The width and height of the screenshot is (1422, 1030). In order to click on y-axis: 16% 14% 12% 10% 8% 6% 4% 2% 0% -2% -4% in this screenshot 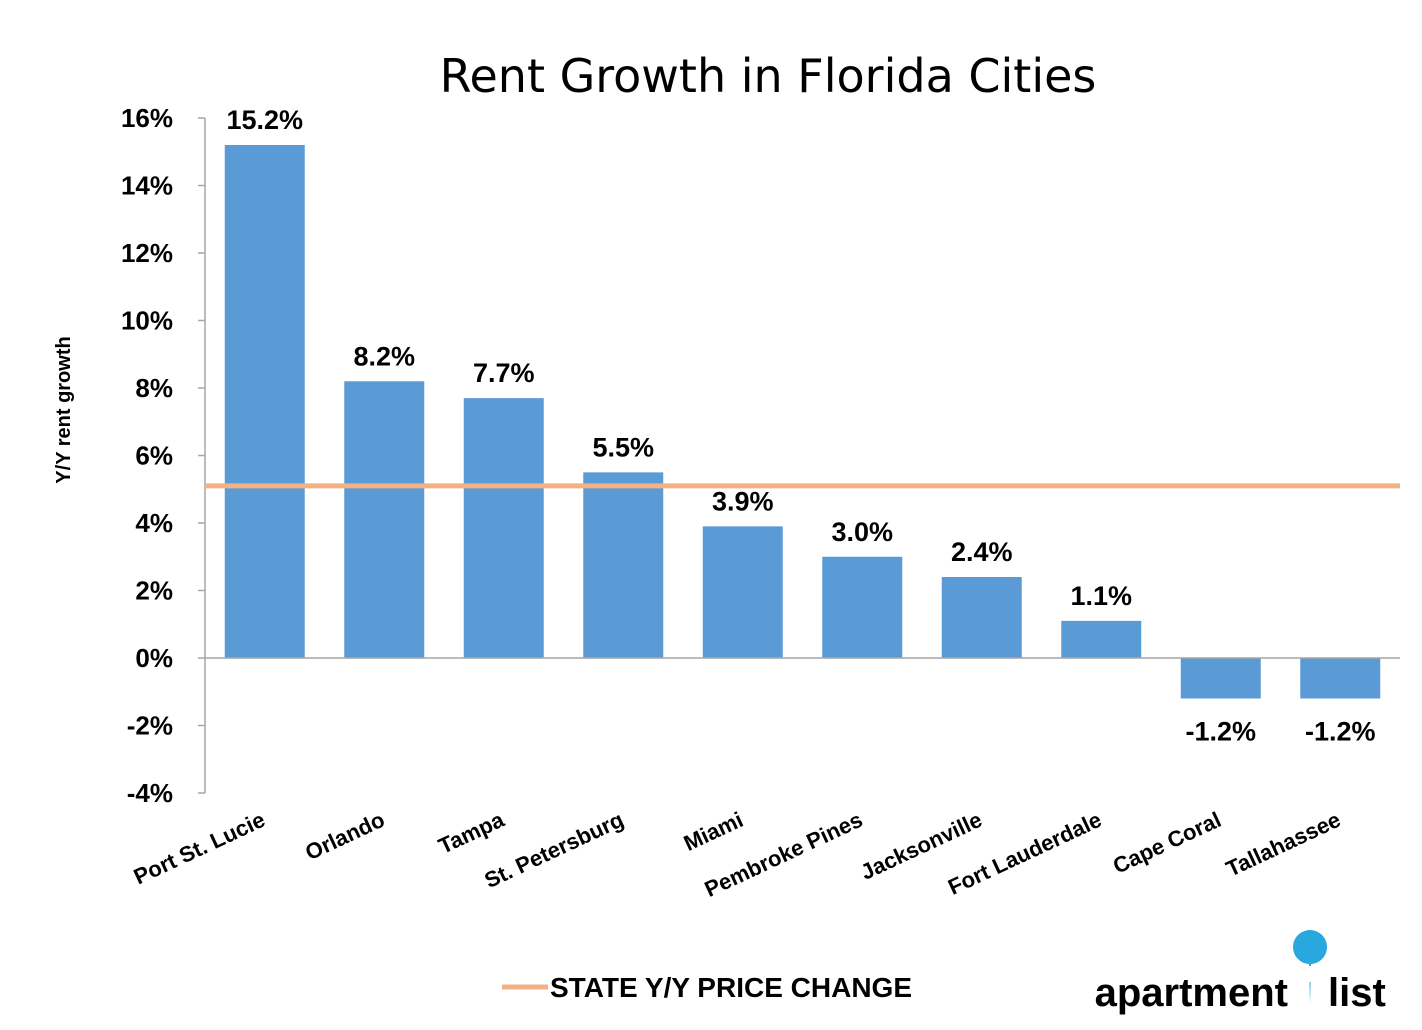, I will do `click(163, 455)`.